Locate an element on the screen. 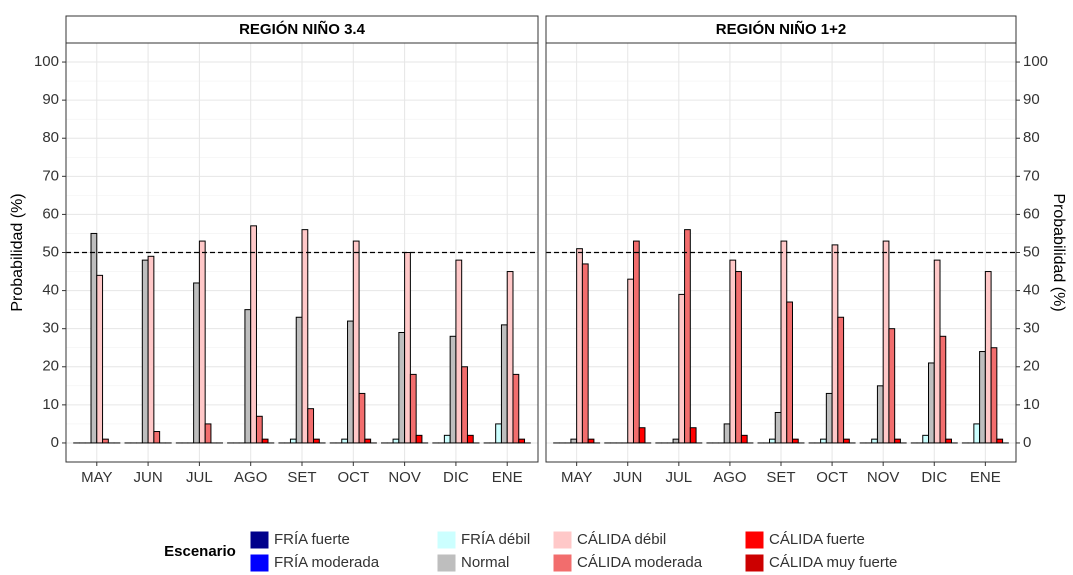 This screenshot has width=1073, height=575. y2-tick-label: 30 is located at coordinates (1031, 328).